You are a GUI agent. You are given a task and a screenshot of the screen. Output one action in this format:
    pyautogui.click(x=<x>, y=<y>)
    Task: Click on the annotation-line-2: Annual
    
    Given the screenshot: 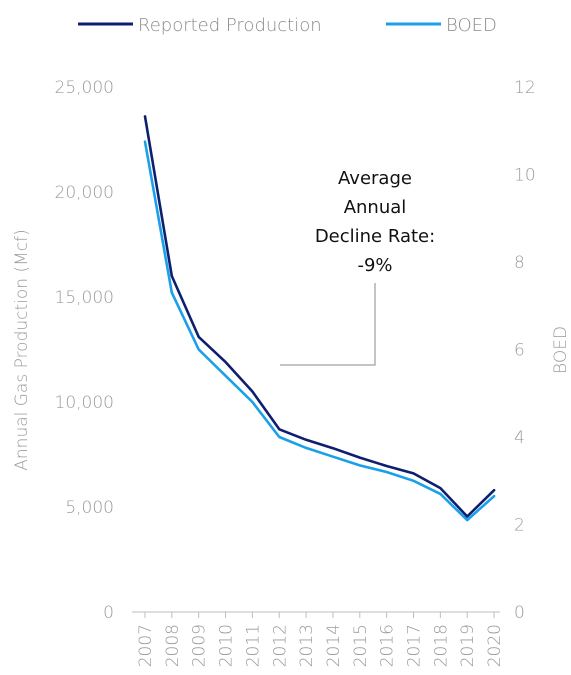 What is the action you would take?
    pyautogui.click(x=375, y=207)
    